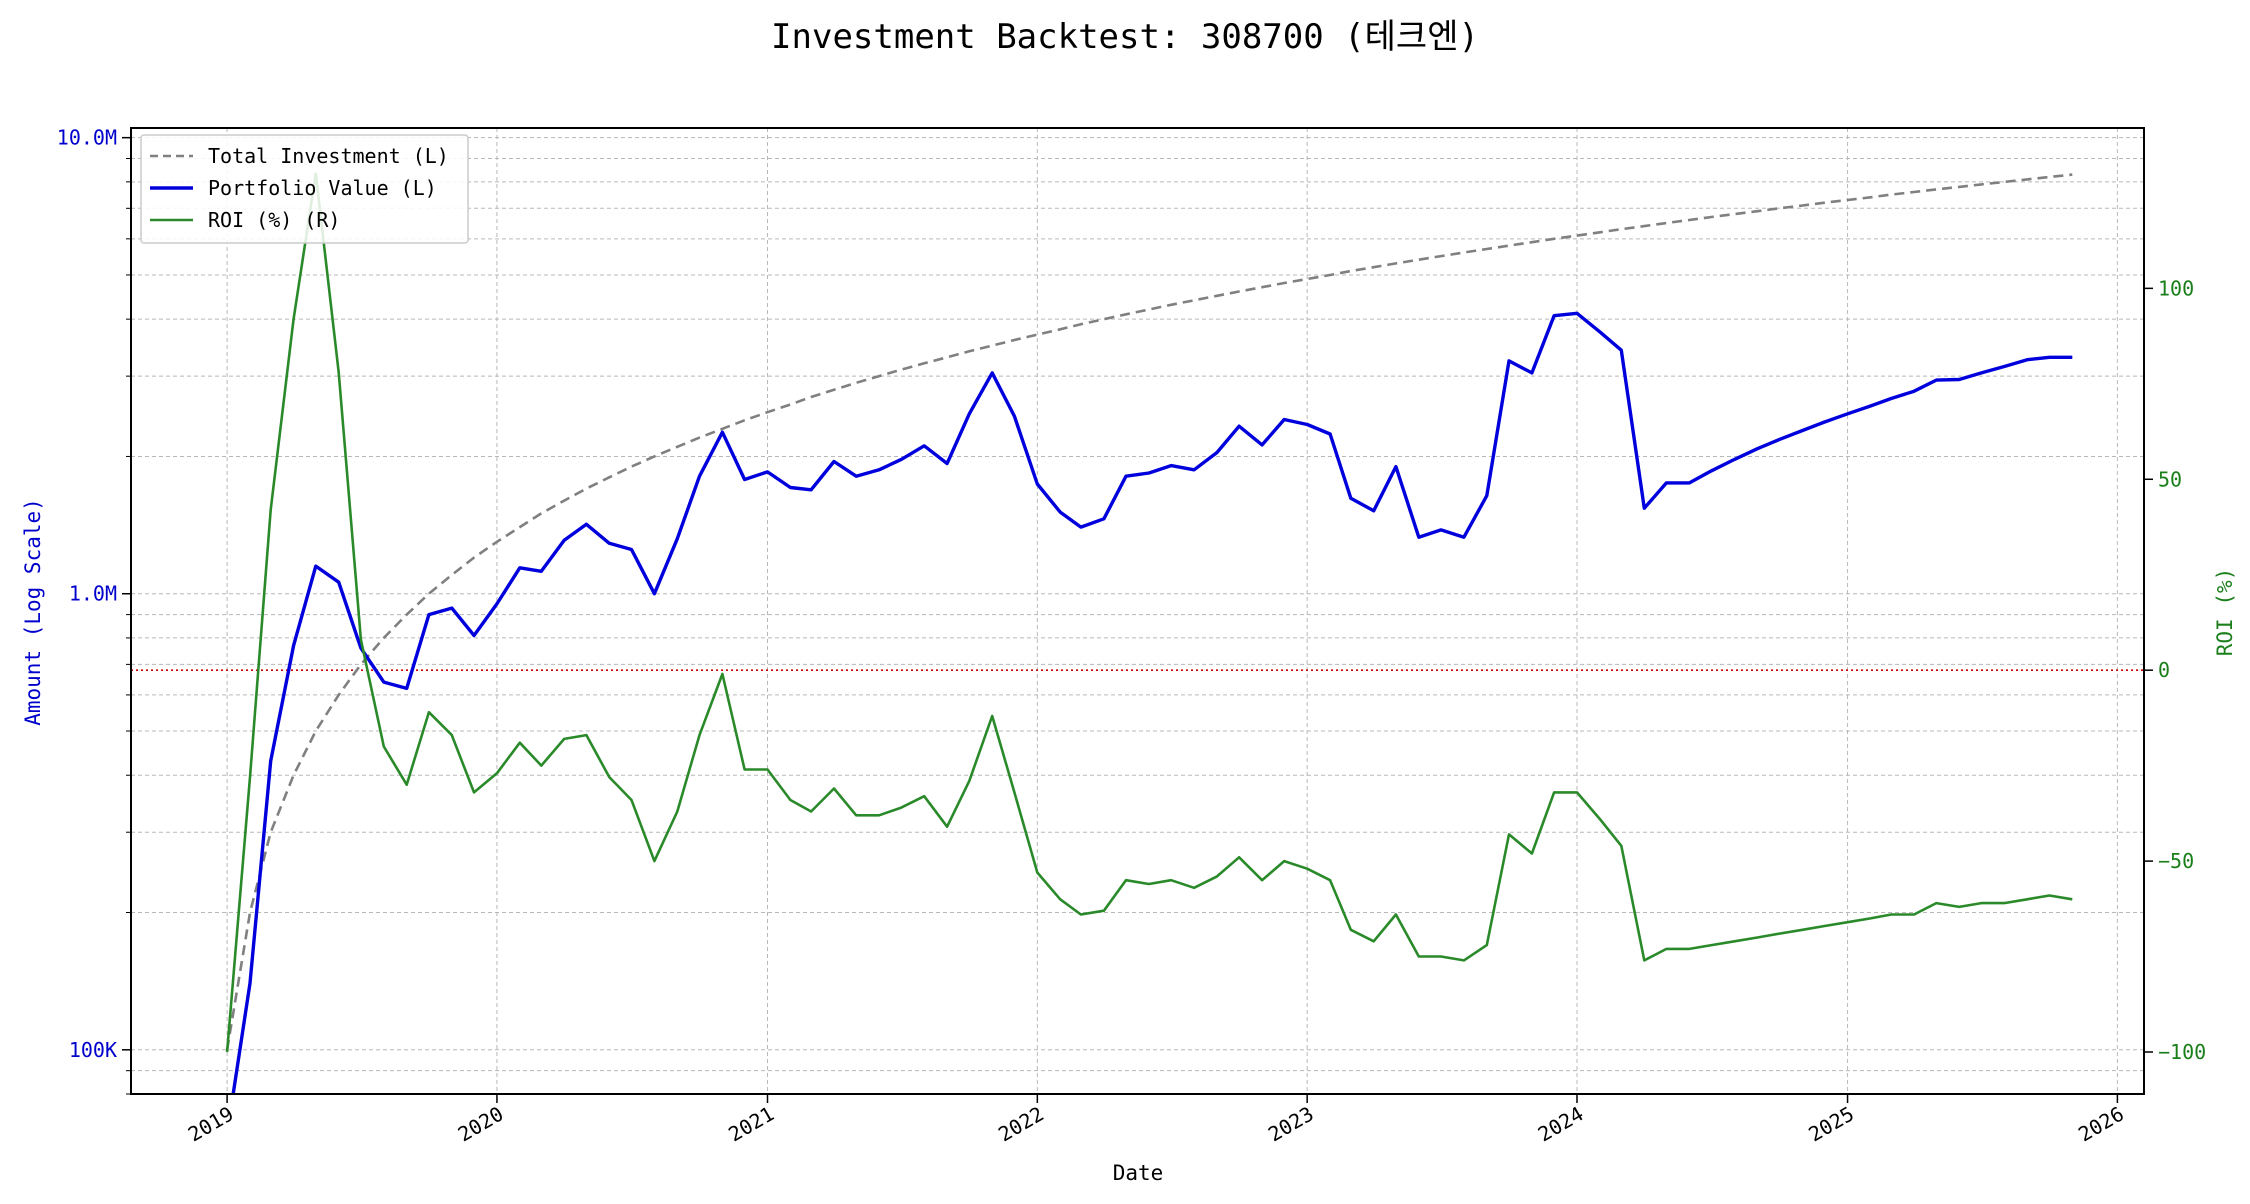 The image size is (2250, 1204). What do you see at coordinates (274, 220) in the screenshot?
I see `legend-label-2: ROI (%) (R)` at bounding box center [274, 220].